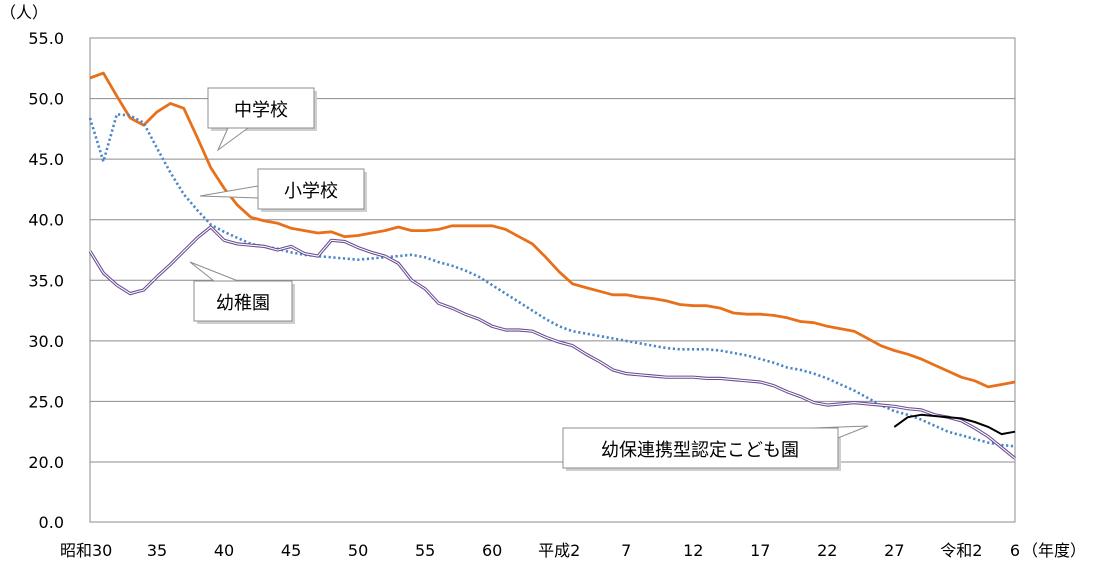 The height and width of the screenshot is (568, 1113). What do you see at coordinates (760, 550) in the screenshot?
I see `x-tick-label: 17` at bounding box center [760, 550].